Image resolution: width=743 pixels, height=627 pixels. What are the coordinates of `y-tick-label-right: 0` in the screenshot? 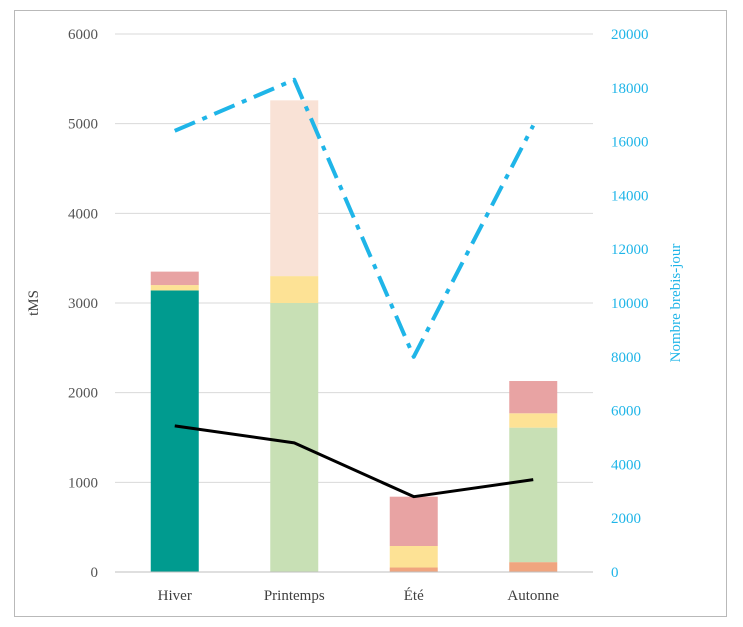 It's located at (615, 573).